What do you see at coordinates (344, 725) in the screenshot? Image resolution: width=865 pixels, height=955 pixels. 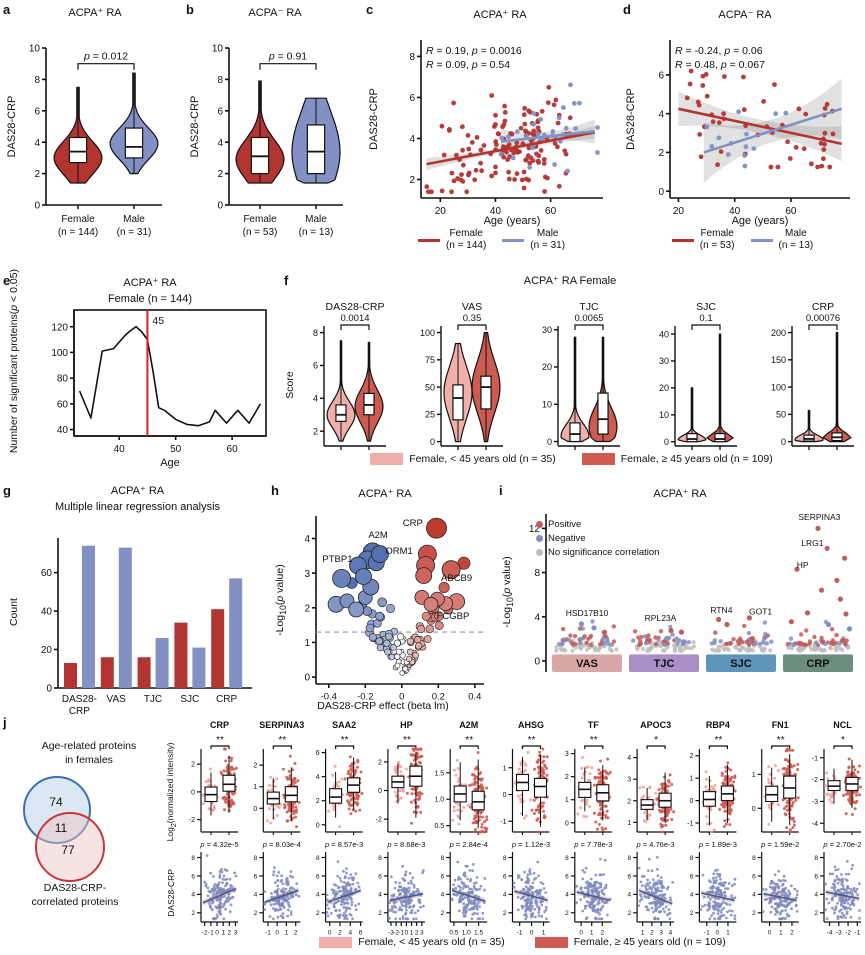 I see `svg-text: SAA2` at bounding box center [344, 725].